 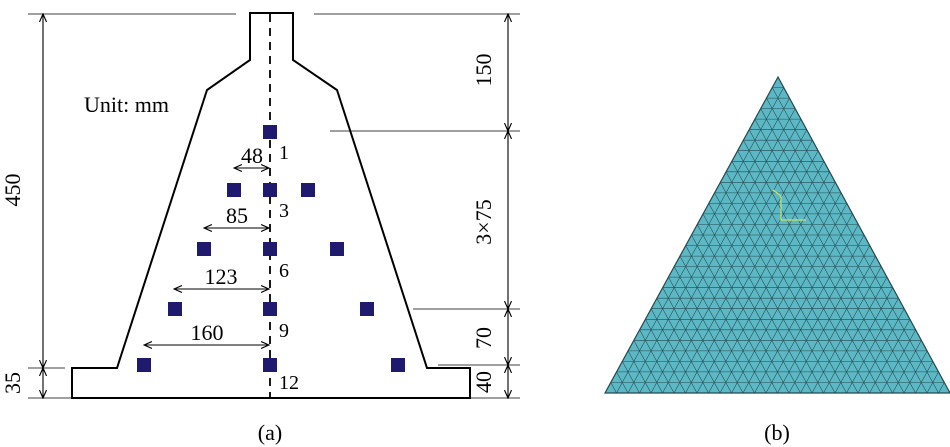 I want to click on bar-label-3: 3, so click(x=284, y=211).